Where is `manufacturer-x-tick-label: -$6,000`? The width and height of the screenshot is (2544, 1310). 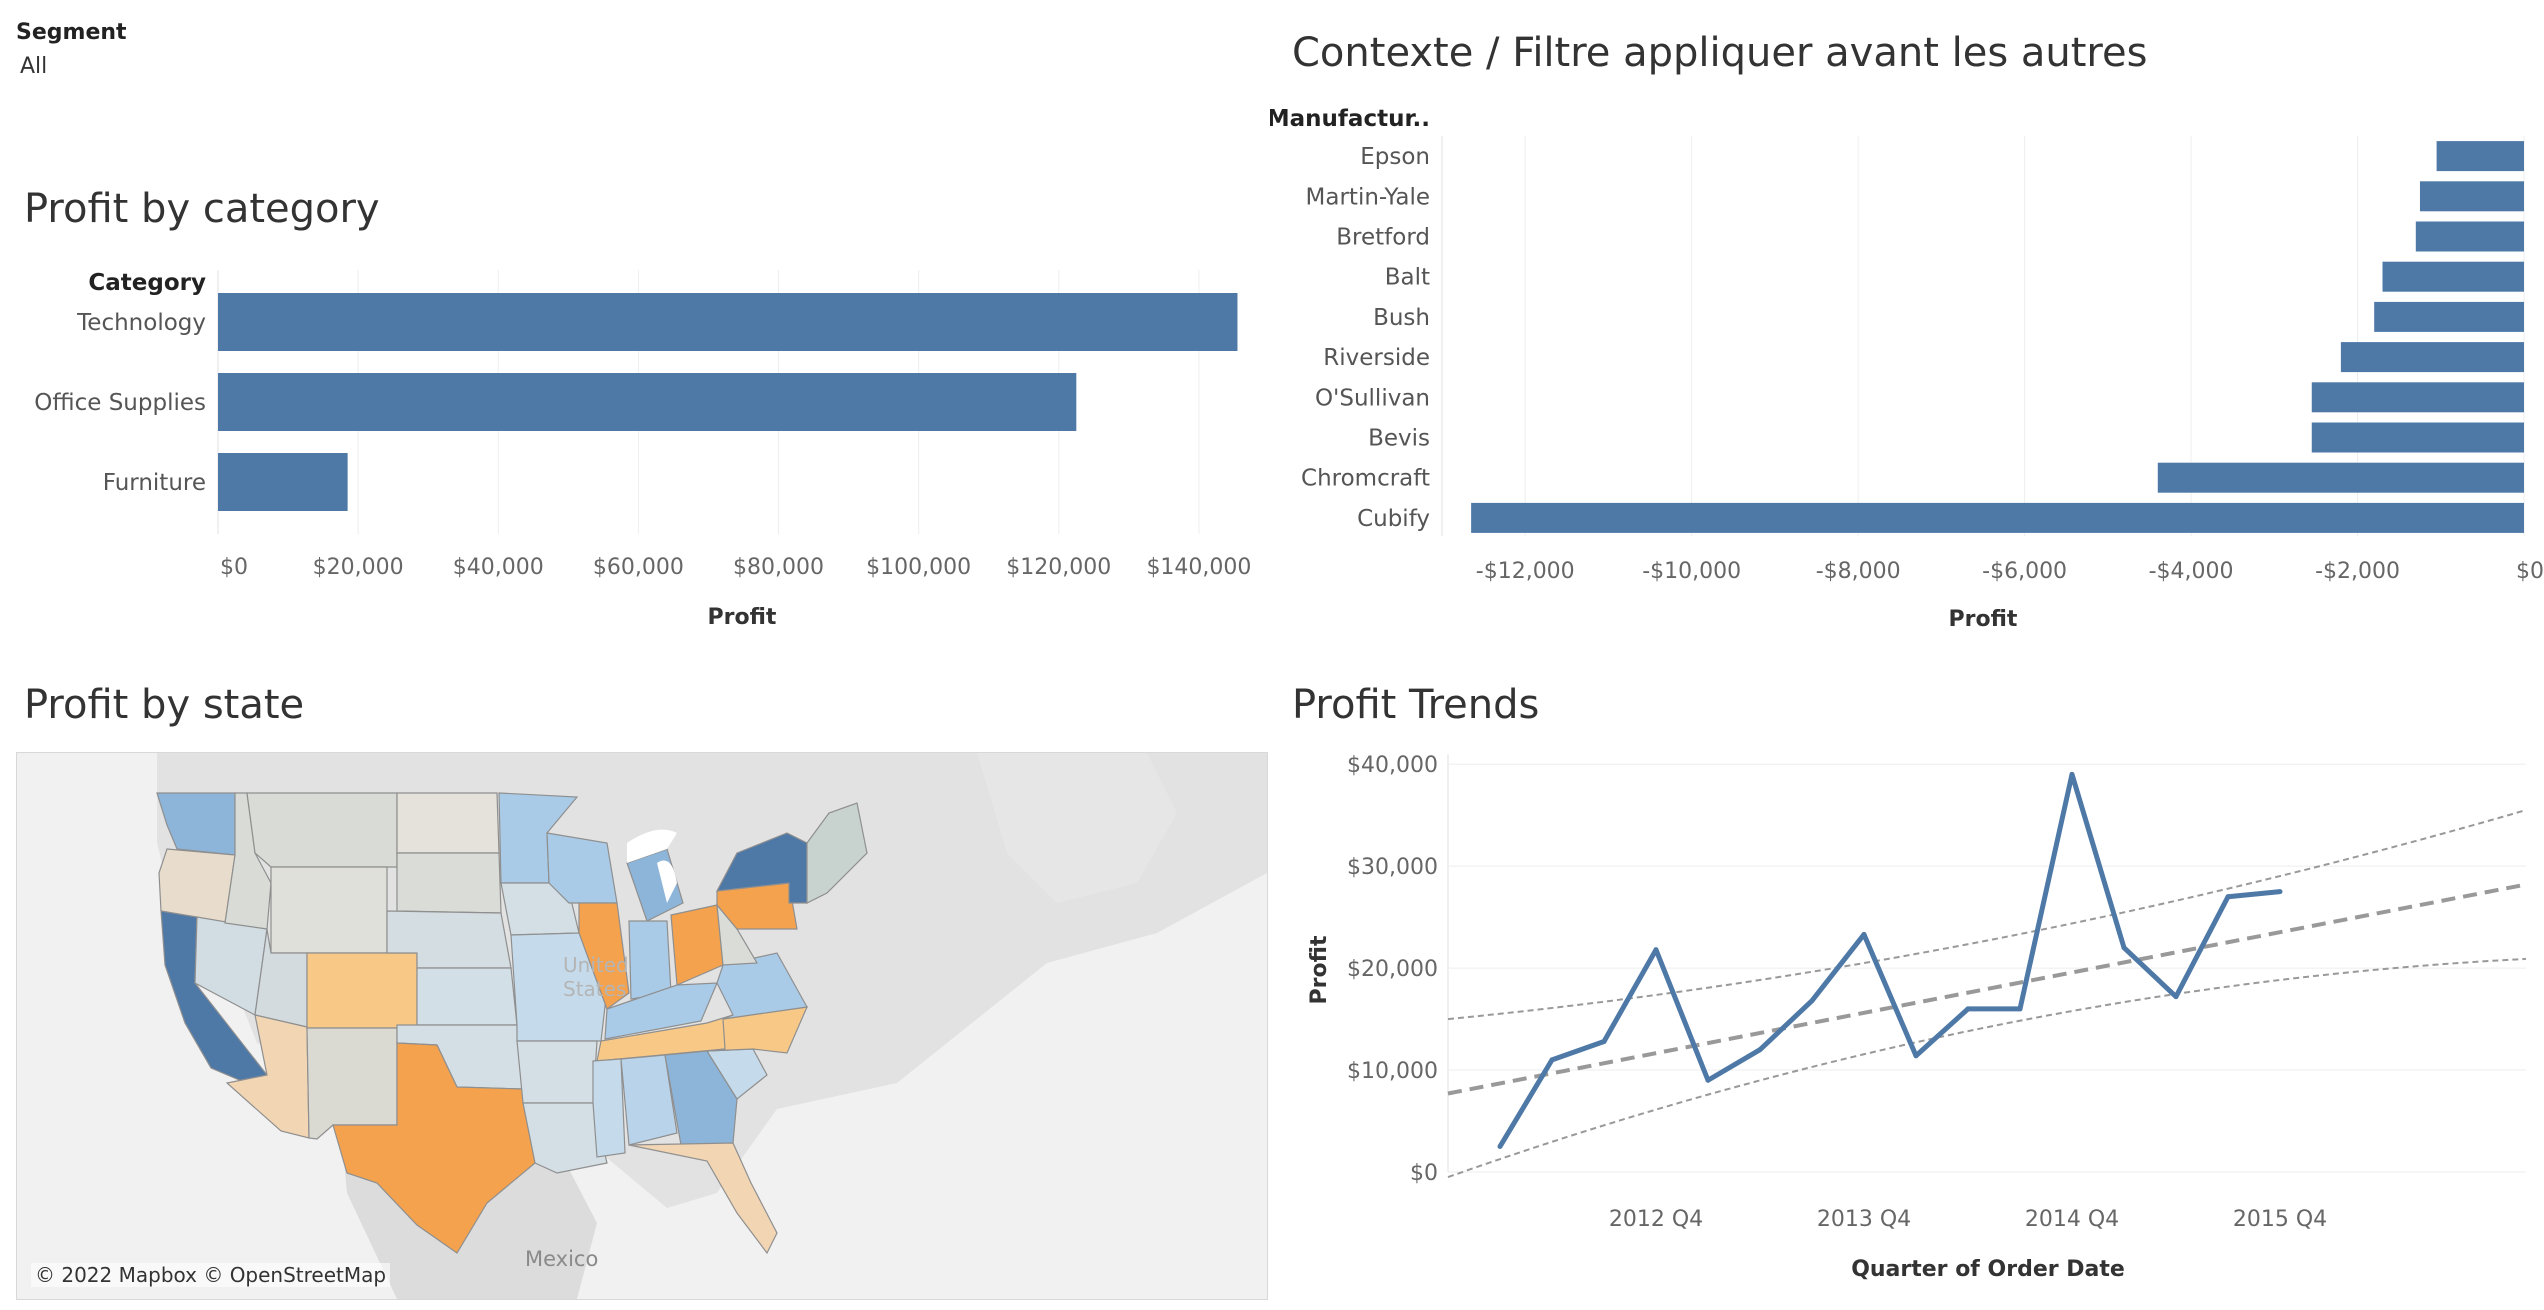
manufacturer-x-tick-label: -$6,000 is located at coordinates (2024, 571).